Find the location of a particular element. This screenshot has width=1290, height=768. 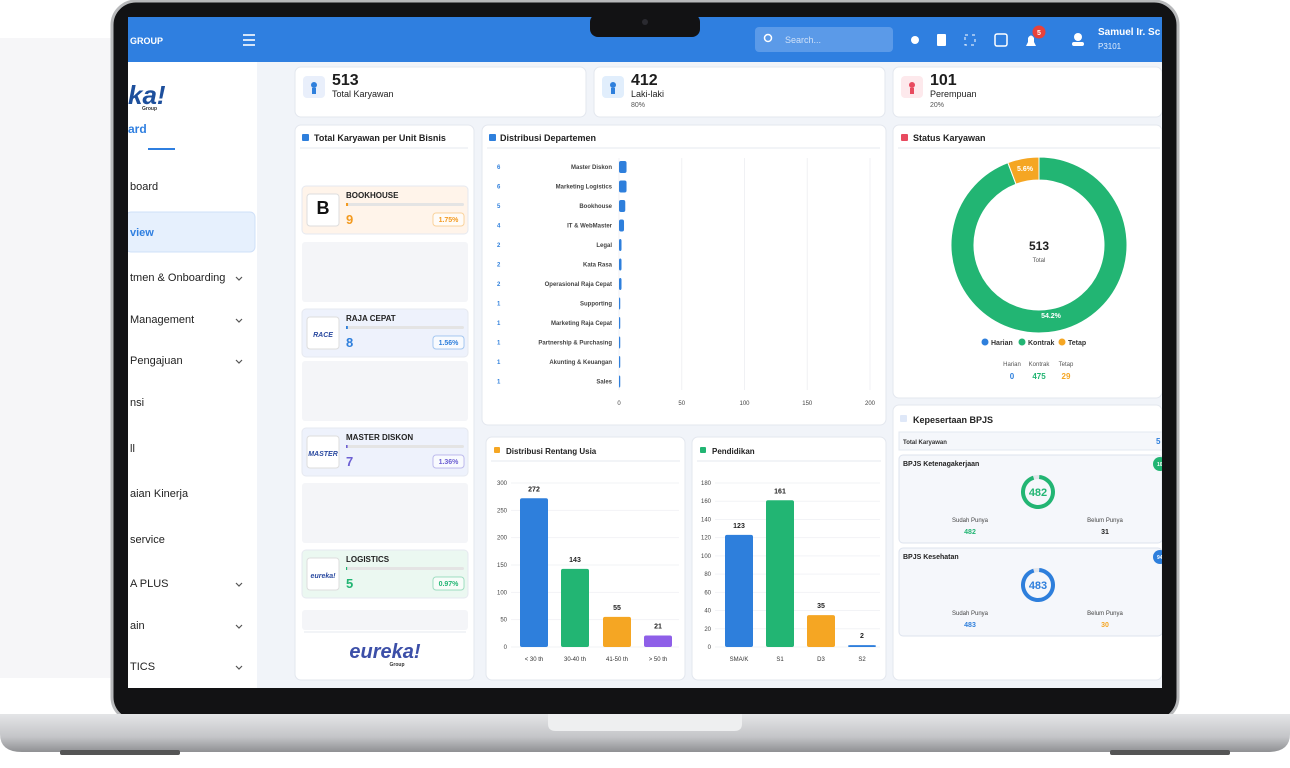

y-tick-label: 140 is located at coordinates (706, 520).